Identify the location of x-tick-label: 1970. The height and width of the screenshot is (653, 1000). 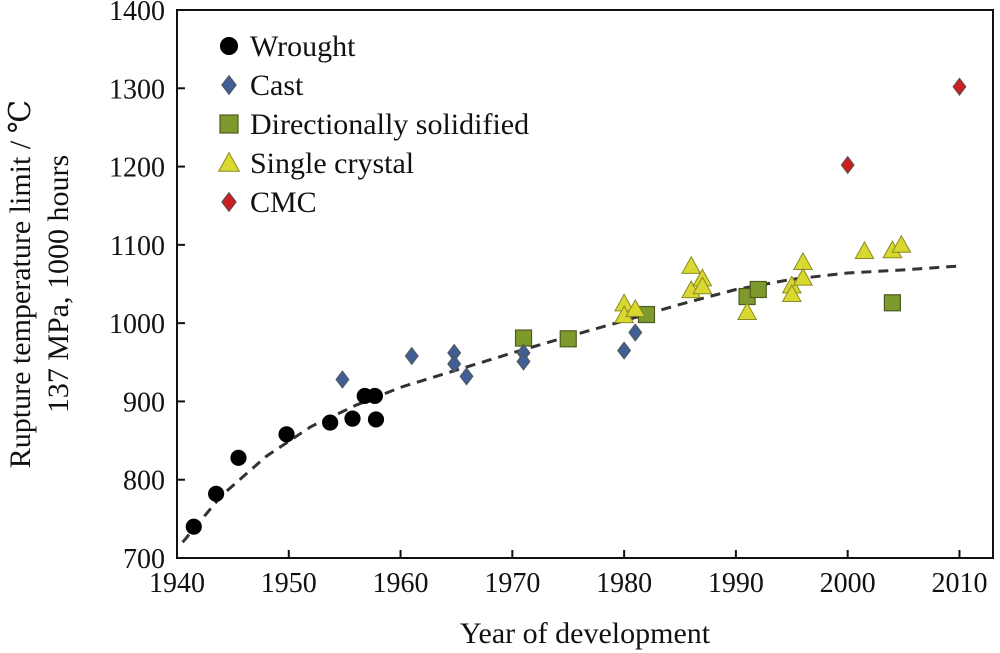
(512, 583).